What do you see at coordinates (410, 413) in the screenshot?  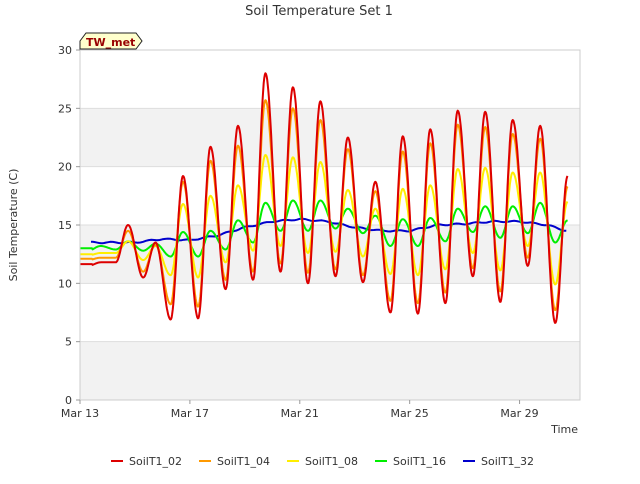 I see `x-tick-label: Mar 25` at bounding box center [410, 413].